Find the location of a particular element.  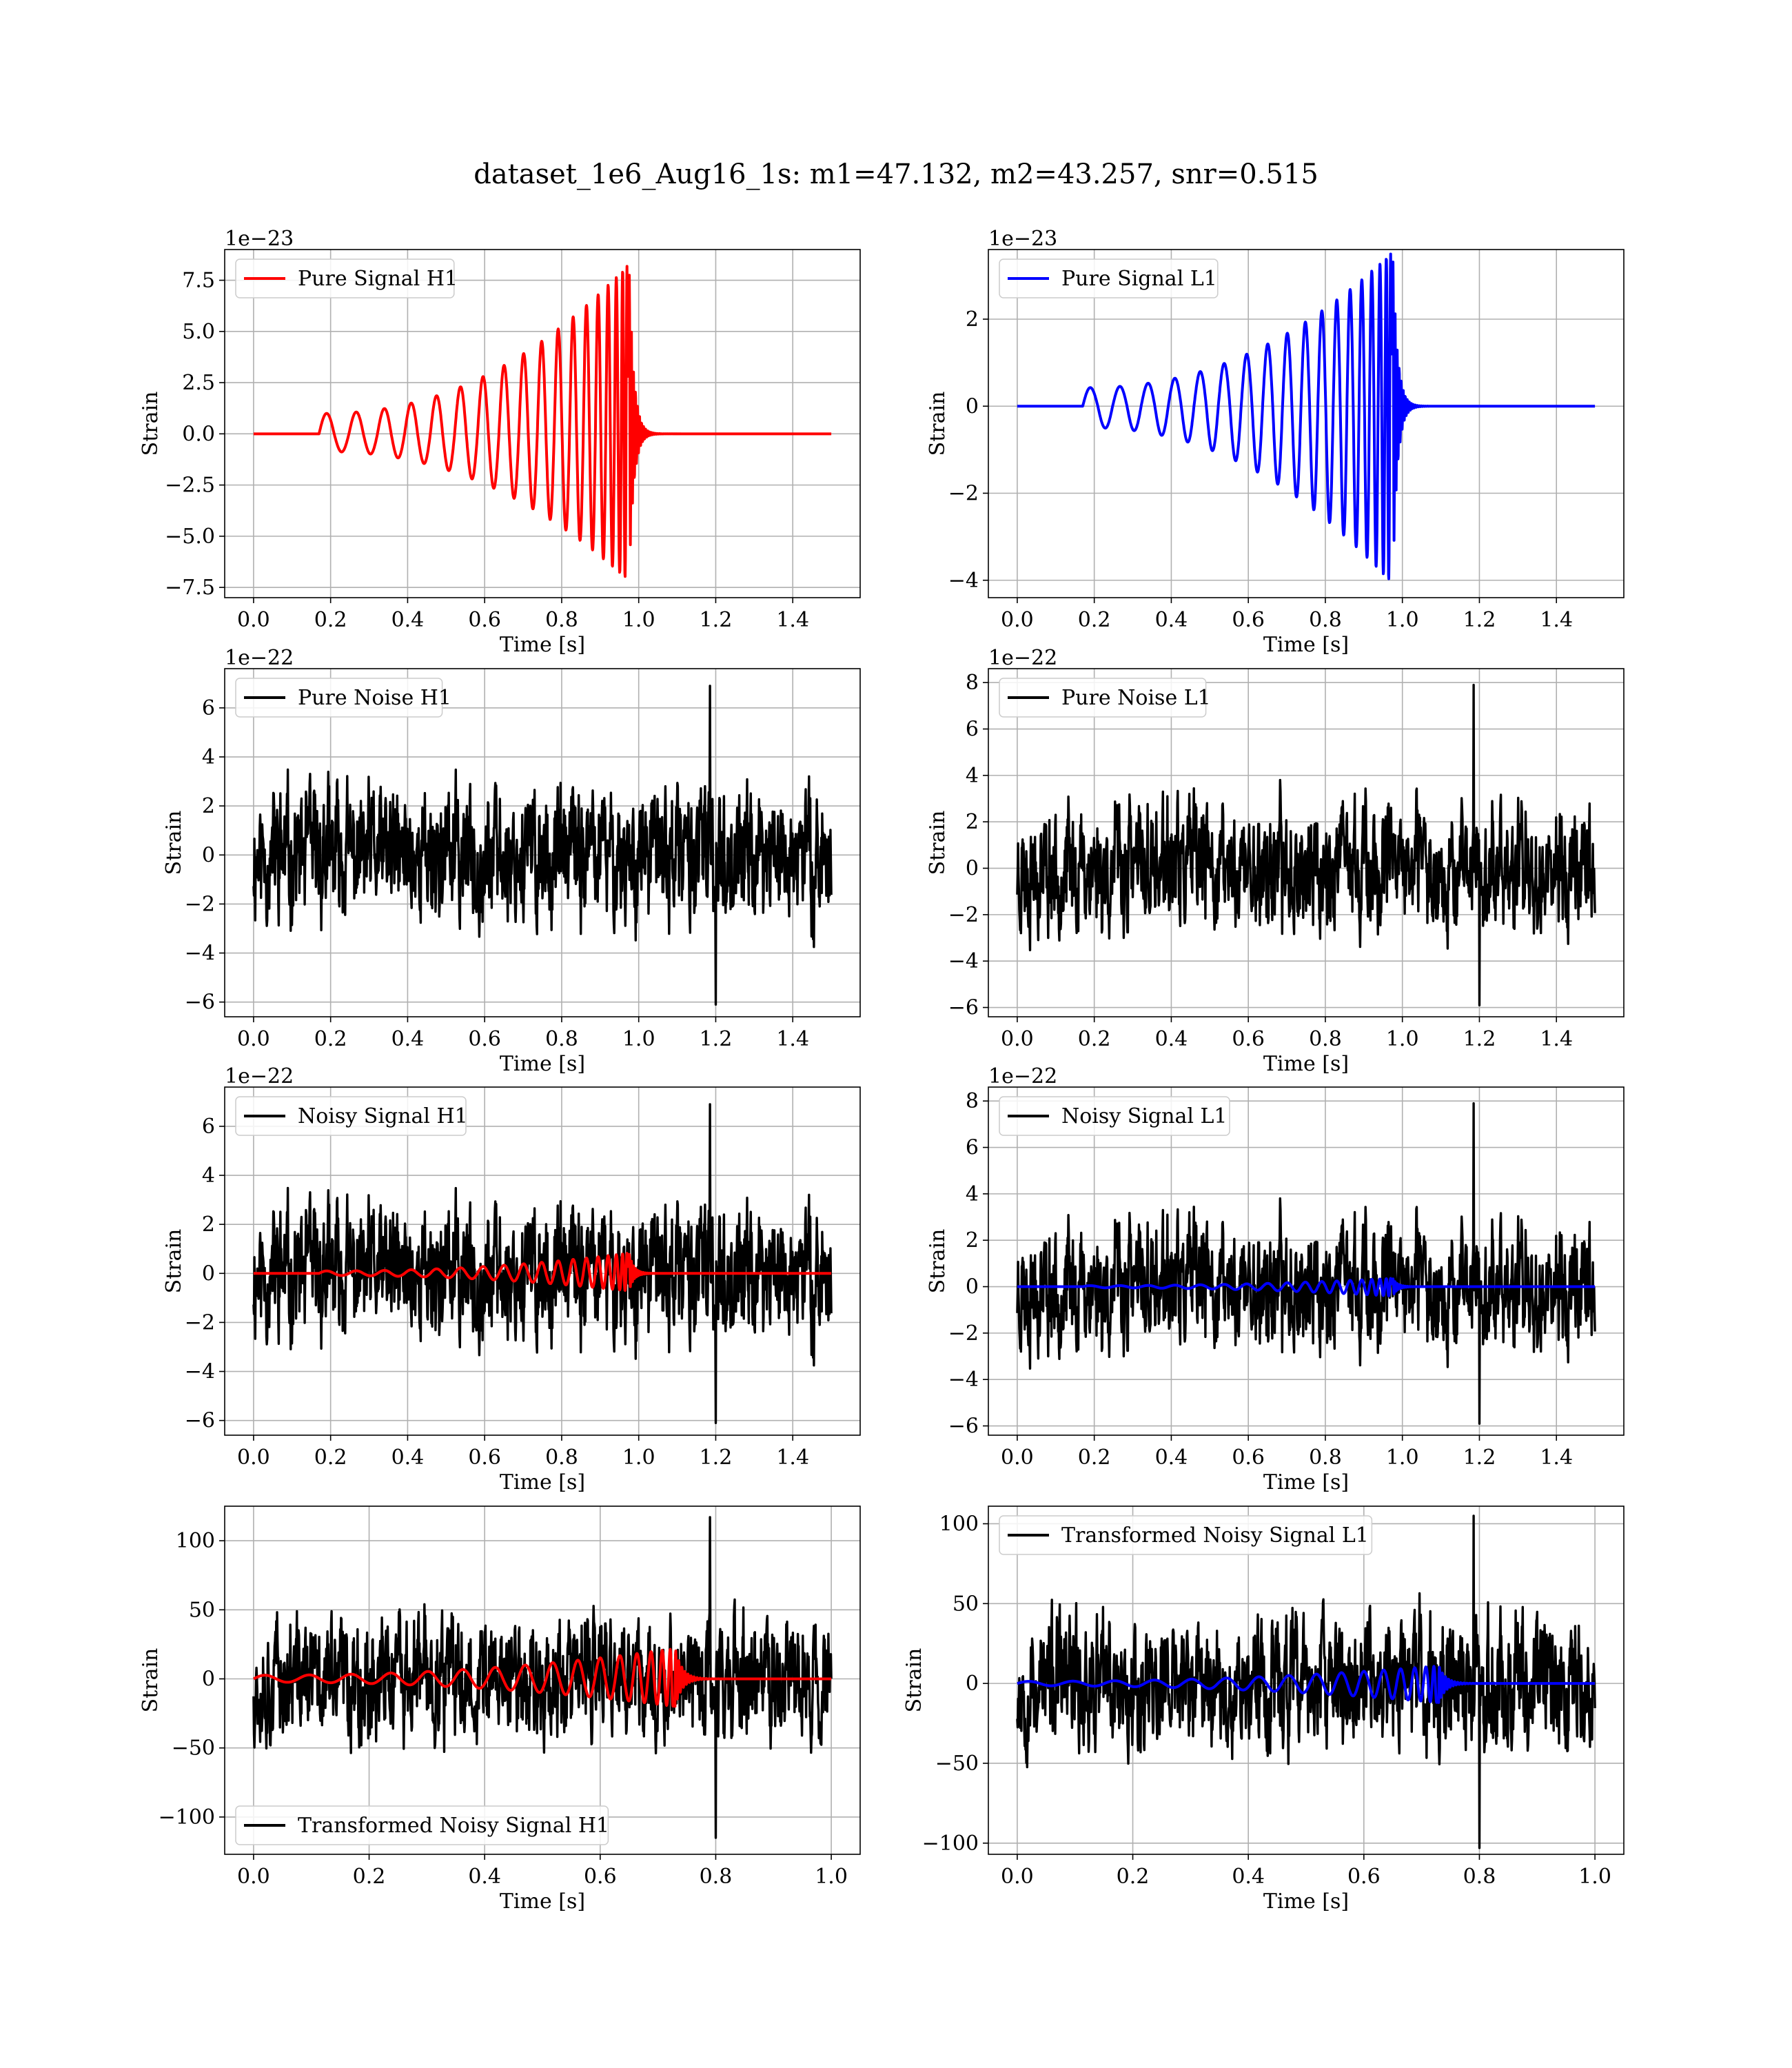

y-tick-label: −100 is located at coordinates (950, 1844).